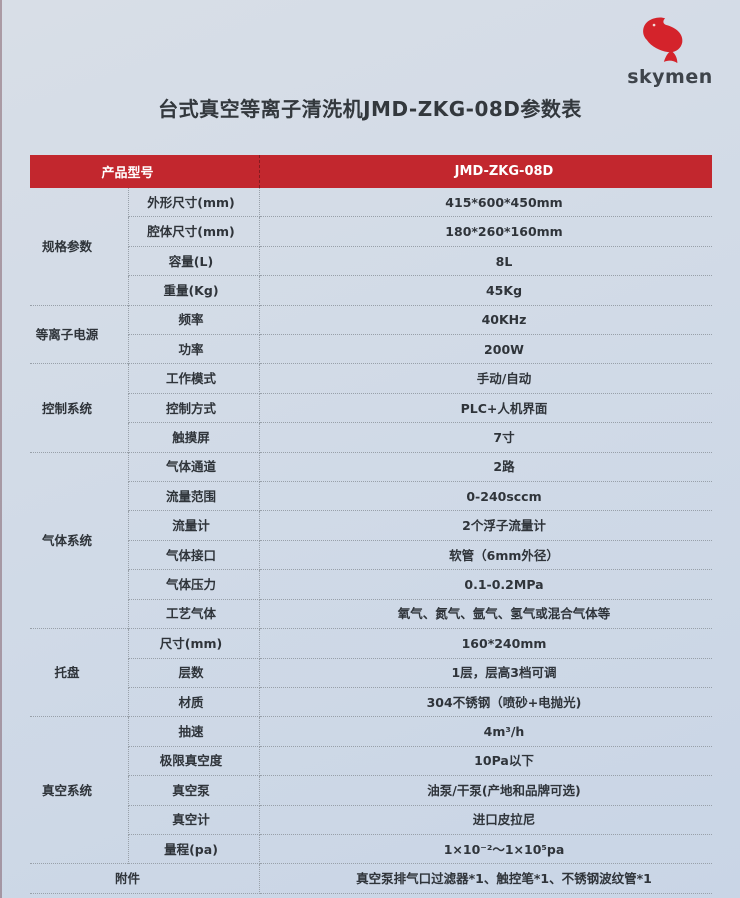 The image size is (740, 898). What do you see at coordinates (1, 449) in the screenshot?
I see `page-left-edge-shade` at bounding box center [1, 449].